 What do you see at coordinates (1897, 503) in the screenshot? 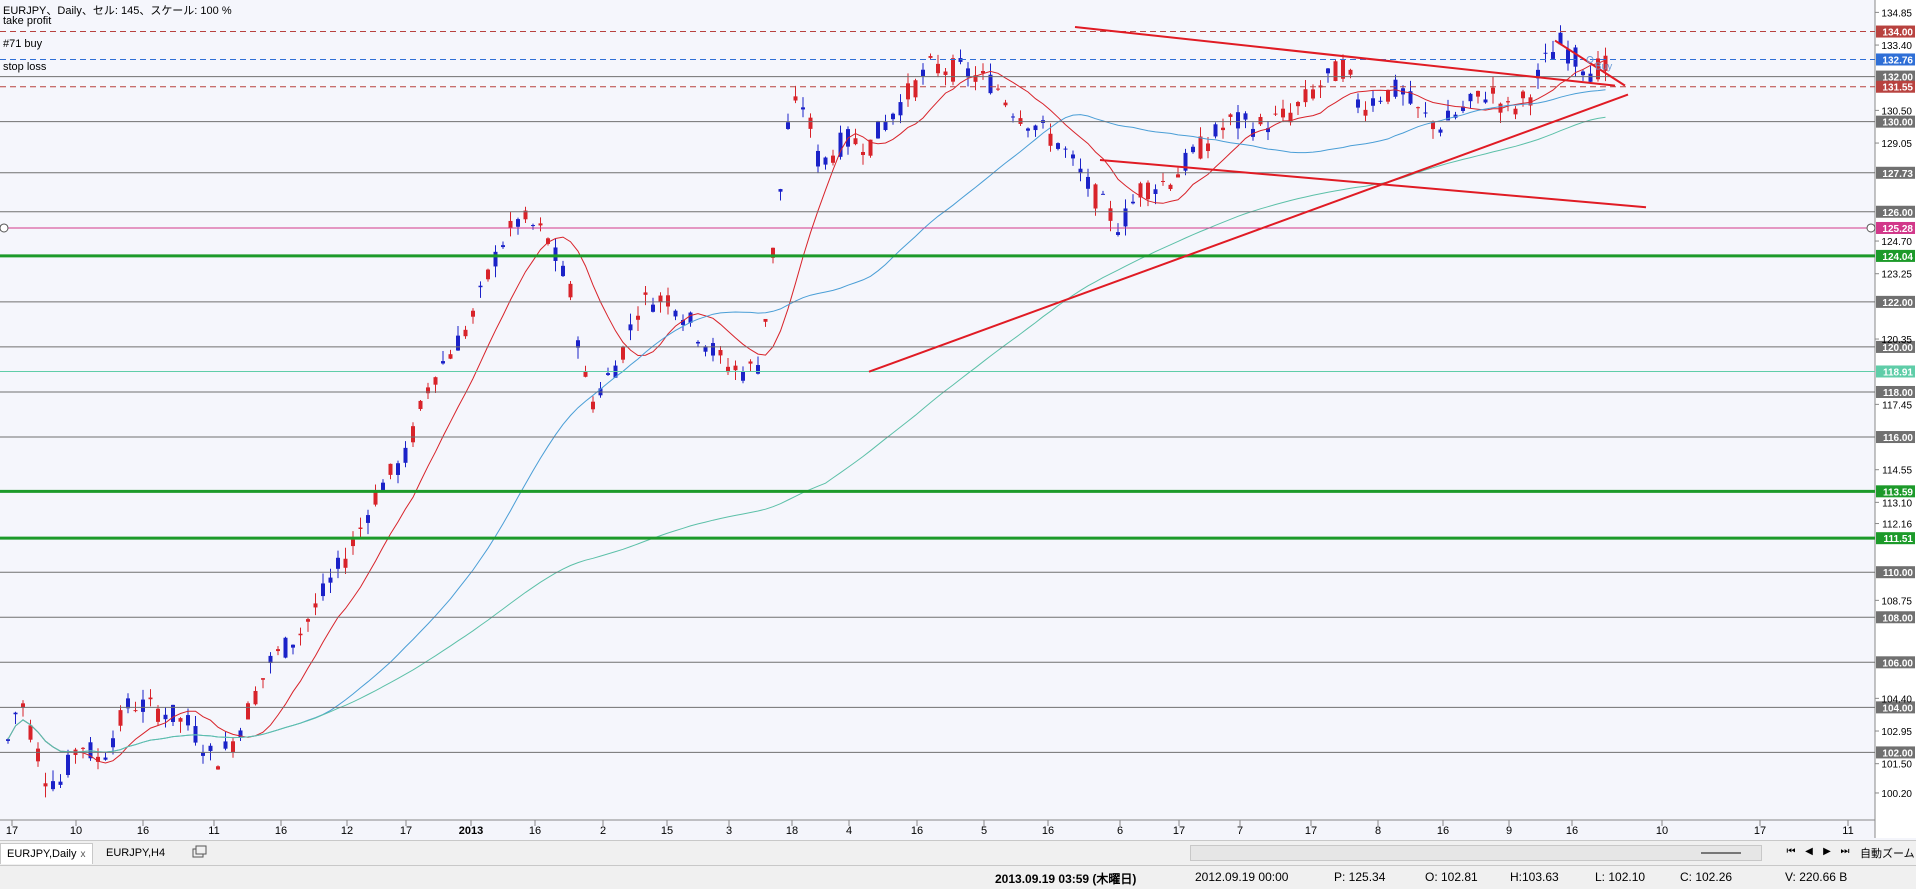
I see `price-tick-label: 113.10` at bounding box center [1897, 503].